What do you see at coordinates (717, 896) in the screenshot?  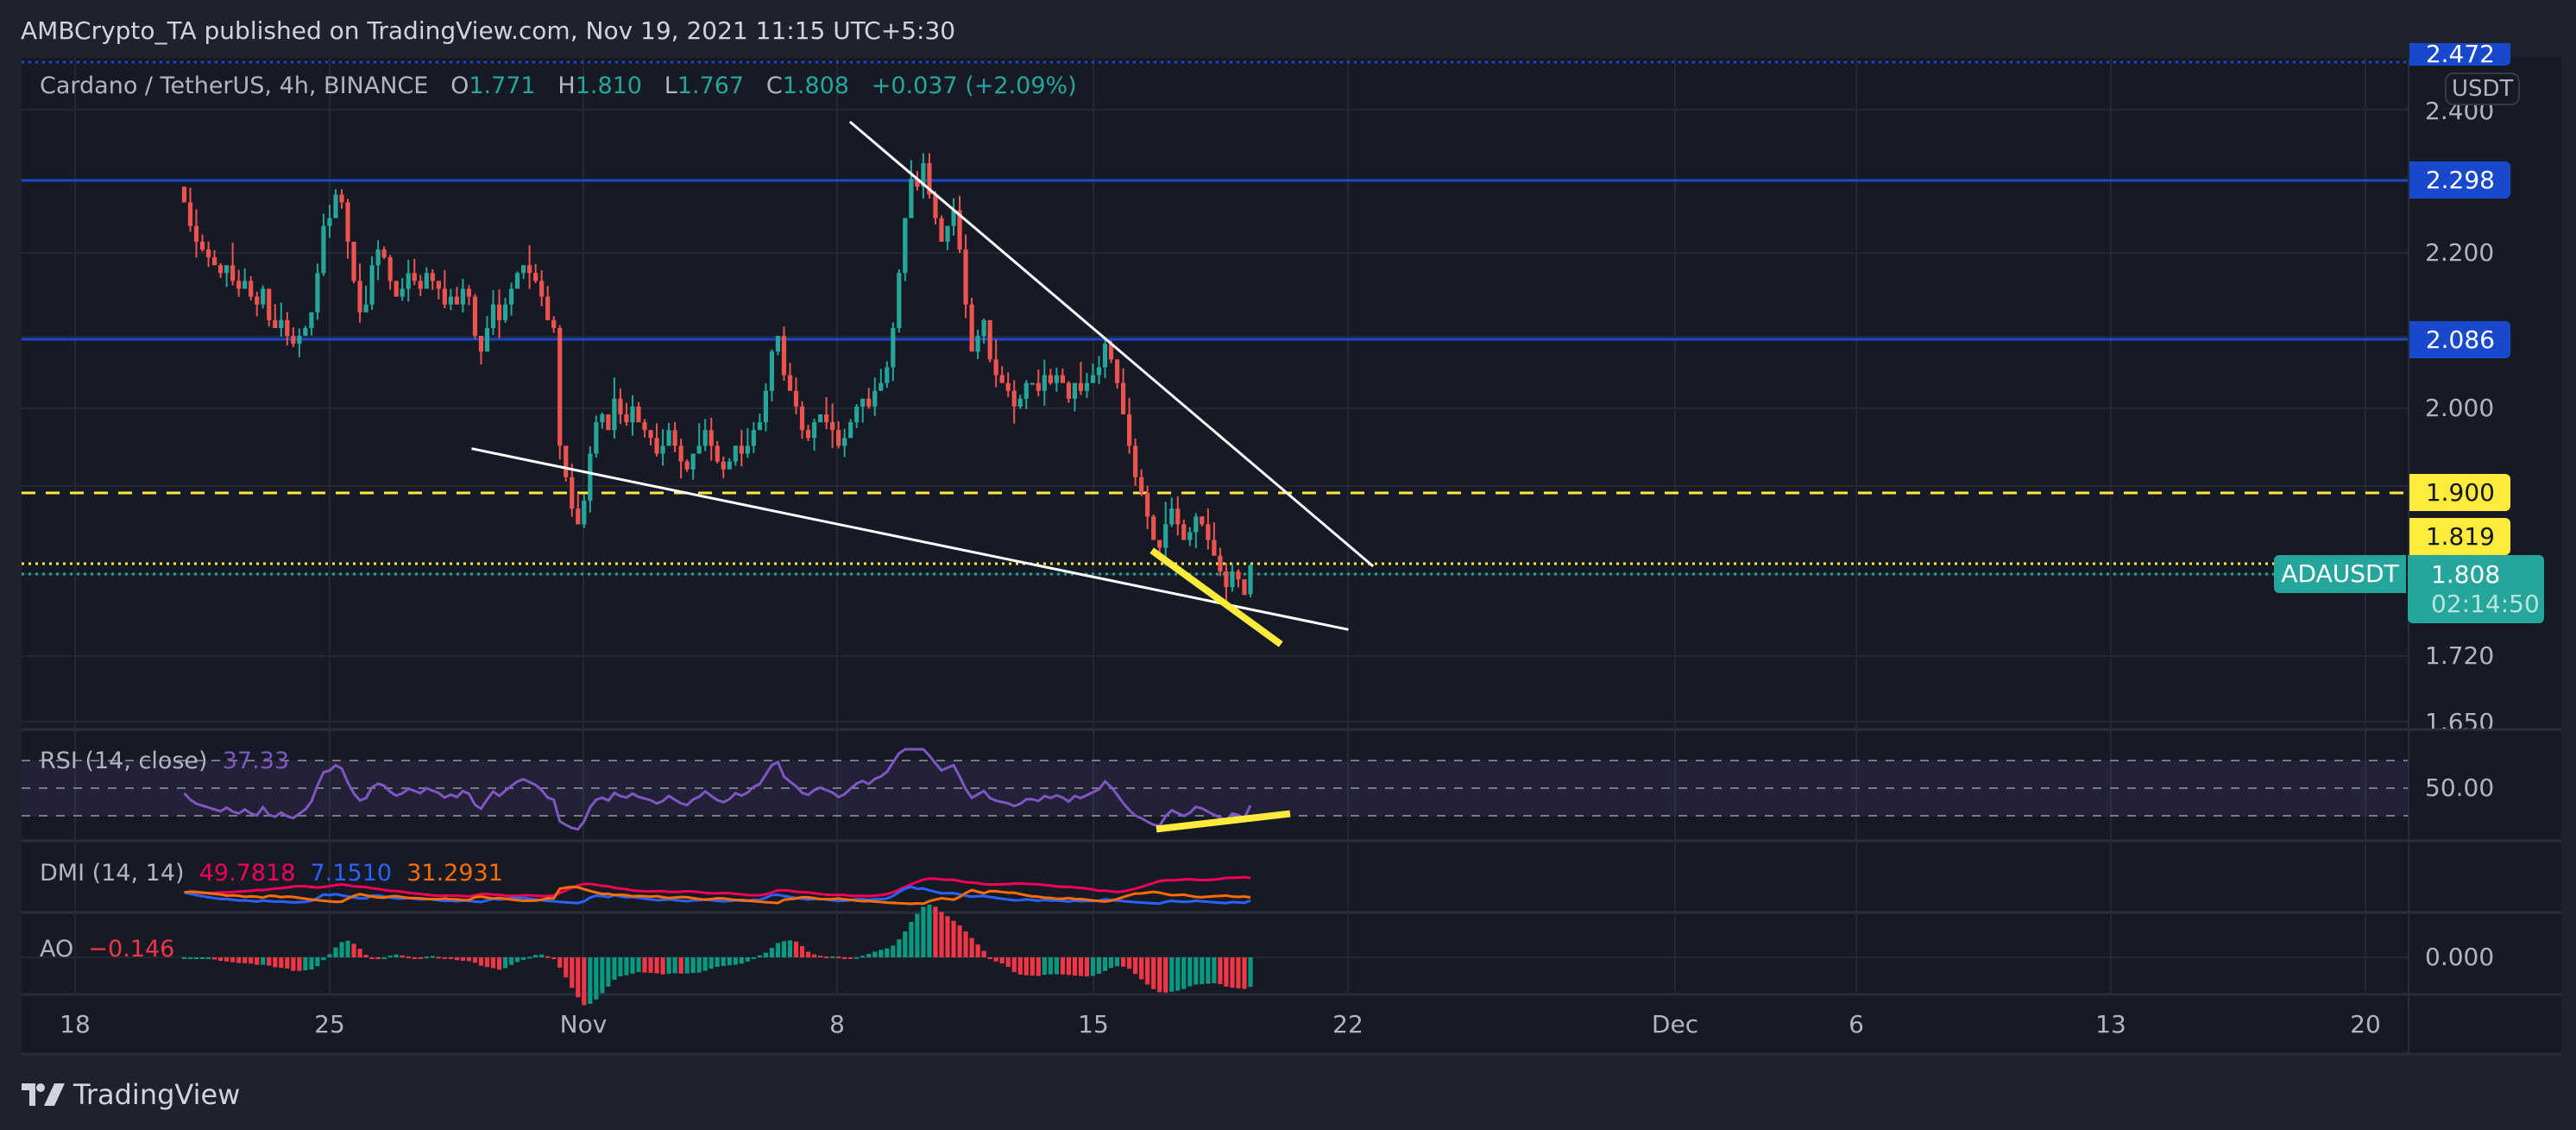 I see `dmi-minus-line` at bounding box center [717, 896].